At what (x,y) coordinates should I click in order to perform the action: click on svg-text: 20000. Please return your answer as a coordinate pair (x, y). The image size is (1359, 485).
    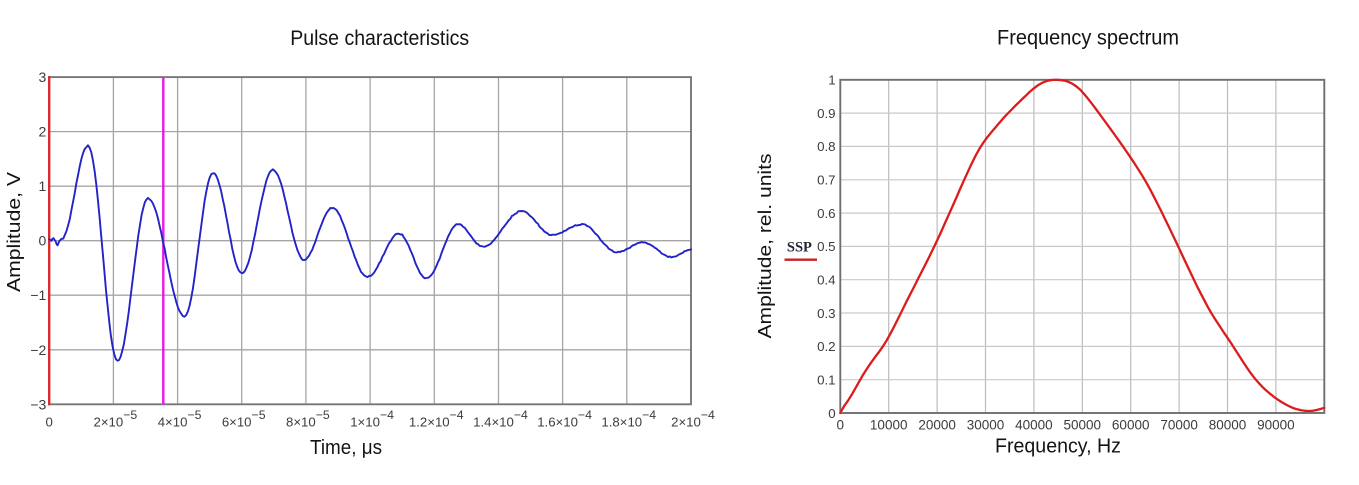
    Looking at the image, I should click on (937, 425).